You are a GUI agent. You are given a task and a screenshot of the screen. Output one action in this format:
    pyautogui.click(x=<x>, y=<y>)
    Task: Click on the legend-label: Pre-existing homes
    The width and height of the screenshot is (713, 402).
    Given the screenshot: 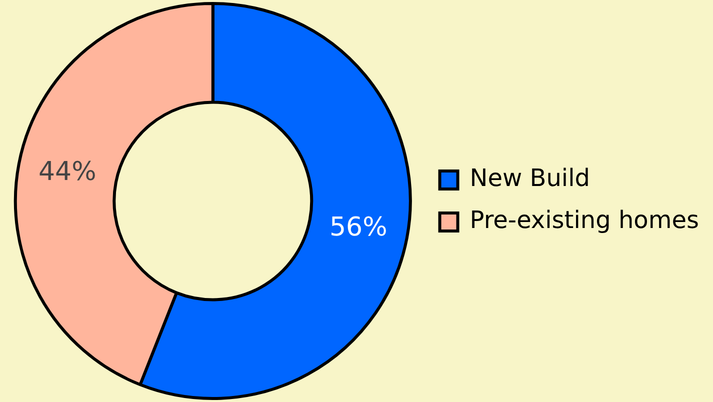 What is the action you would take?
    pyautogui.click(x=585, y=220)
    